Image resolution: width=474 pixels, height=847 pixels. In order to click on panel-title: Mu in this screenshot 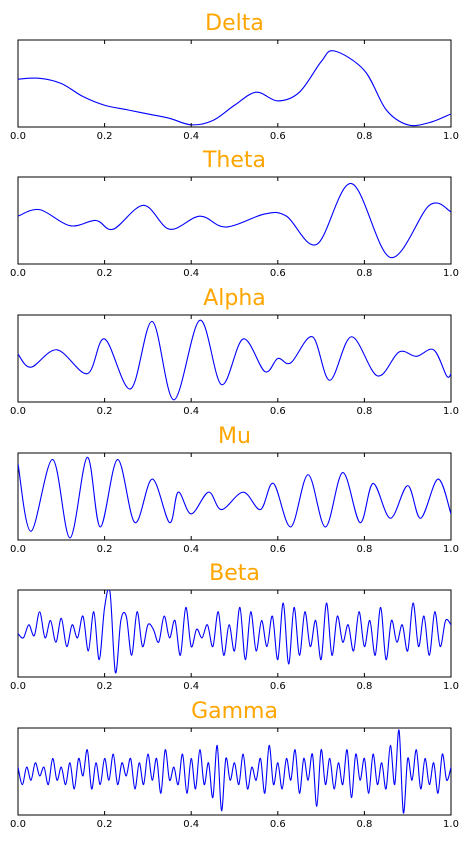, I will do `click(234, 436)`.